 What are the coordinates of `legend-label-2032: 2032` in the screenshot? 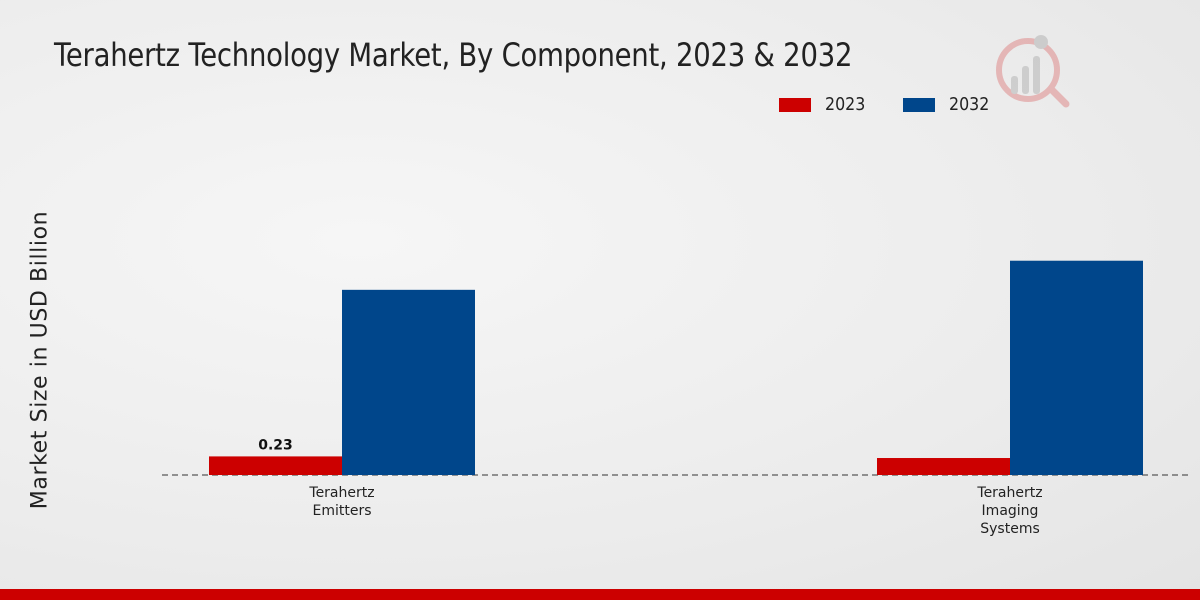 It's located at (969, 104).